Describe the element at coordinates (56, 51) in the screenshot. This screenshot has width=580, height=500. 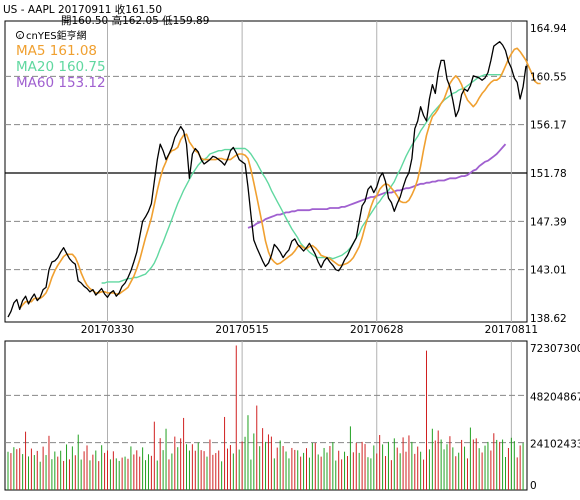
I see `legend-ma5: MA5 161.08` at that location.